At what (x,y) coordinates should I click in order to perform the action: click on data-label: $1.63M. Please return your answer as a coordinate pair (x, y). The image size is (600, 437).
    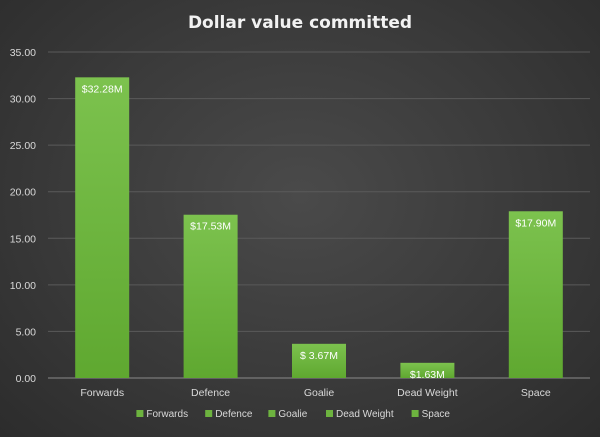
    Looking at the image, I should click on (427, 375).